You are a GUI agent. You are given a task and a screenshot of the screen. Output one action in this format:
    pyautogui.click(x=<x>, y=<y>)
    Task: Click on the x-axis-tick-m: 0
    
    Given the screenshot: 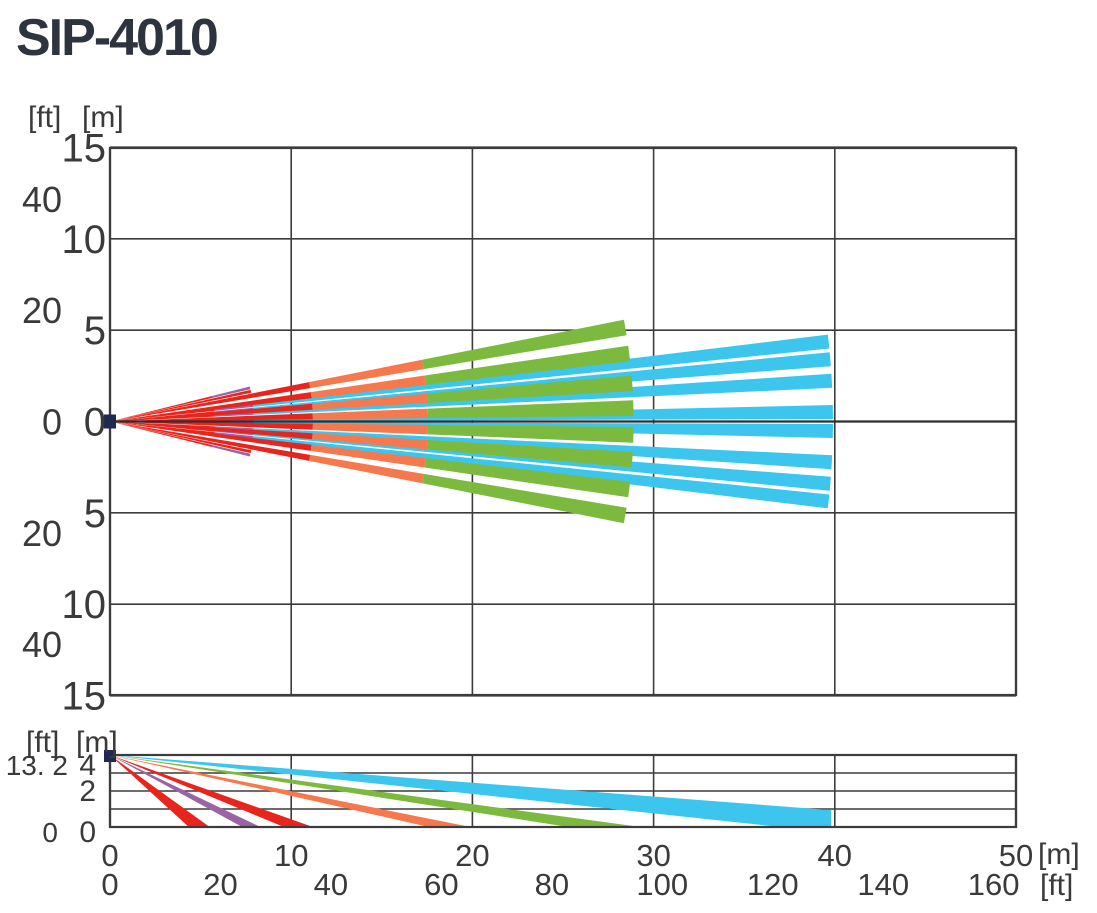 What is the action you would take?
    pyautogui.click(x=109, y=855)
    